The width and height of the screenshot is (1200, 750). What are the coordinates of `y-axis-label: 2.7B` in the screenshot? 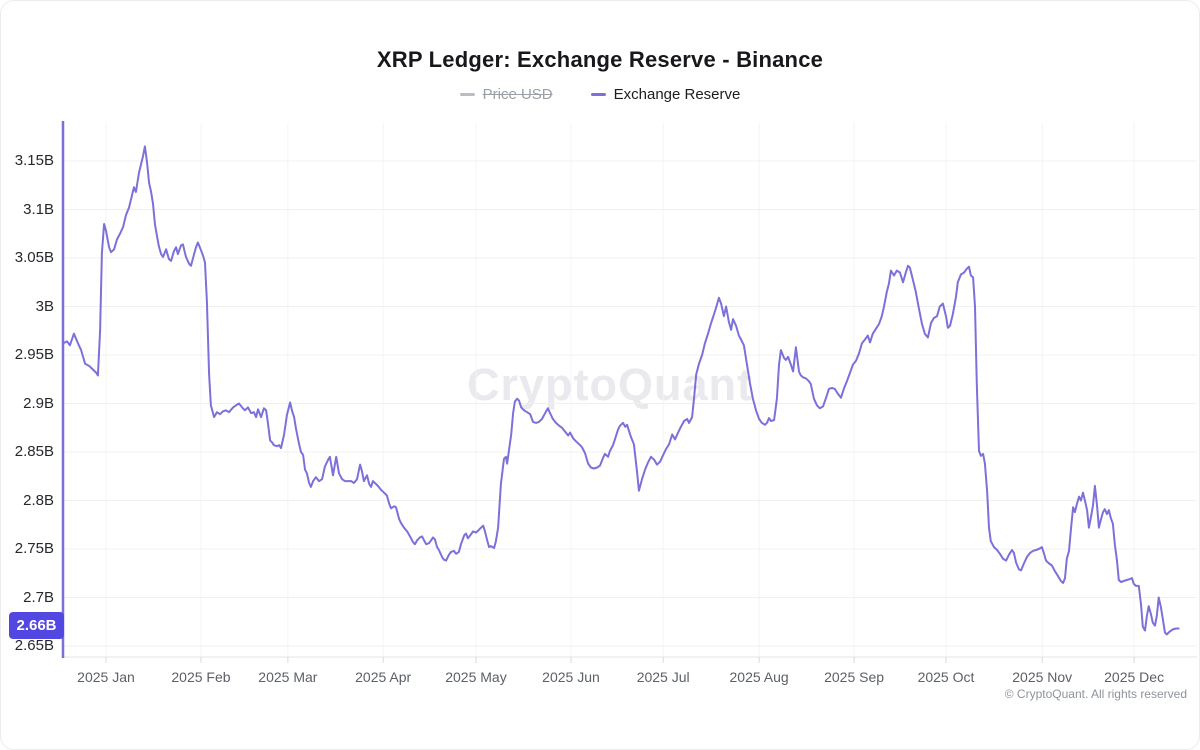 It's located at (38, 597).